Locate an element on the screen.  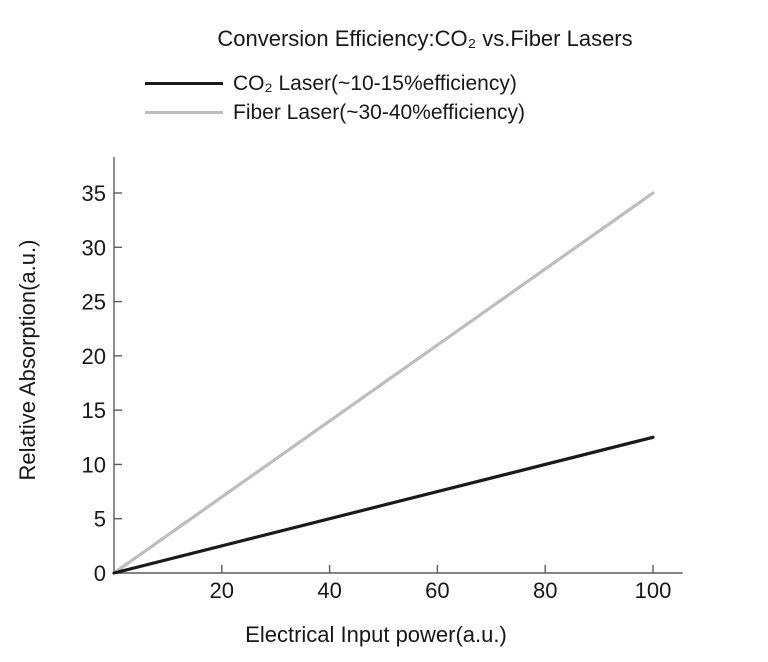
y-tick-label: 35 is located at coordinates (94, 193).